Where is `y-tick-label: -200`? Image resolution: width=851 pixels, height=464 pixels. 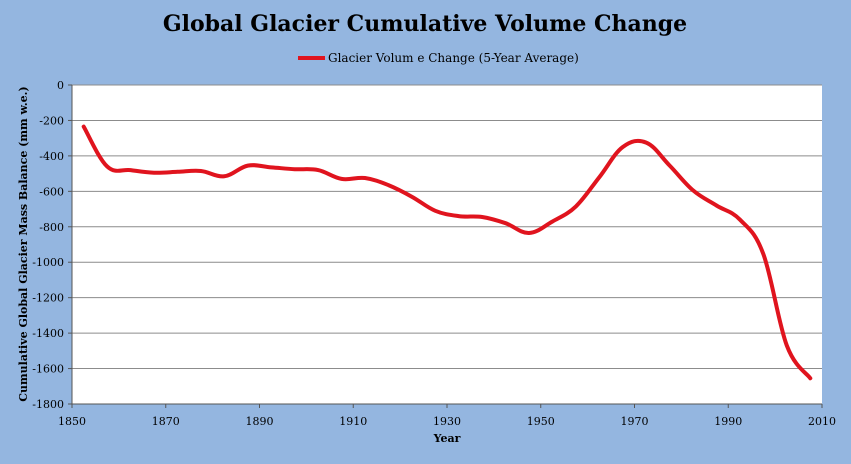 y-tick-label: -200 is located at coordinates (51, 120).